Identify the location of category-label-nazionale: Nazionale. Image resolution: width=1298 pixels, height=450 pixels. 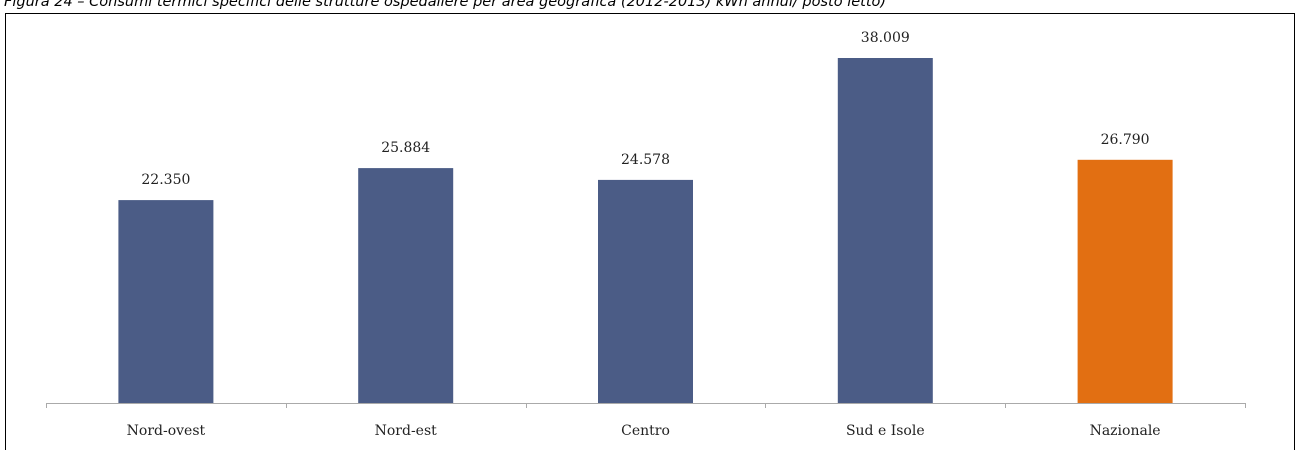
(1125, 431).